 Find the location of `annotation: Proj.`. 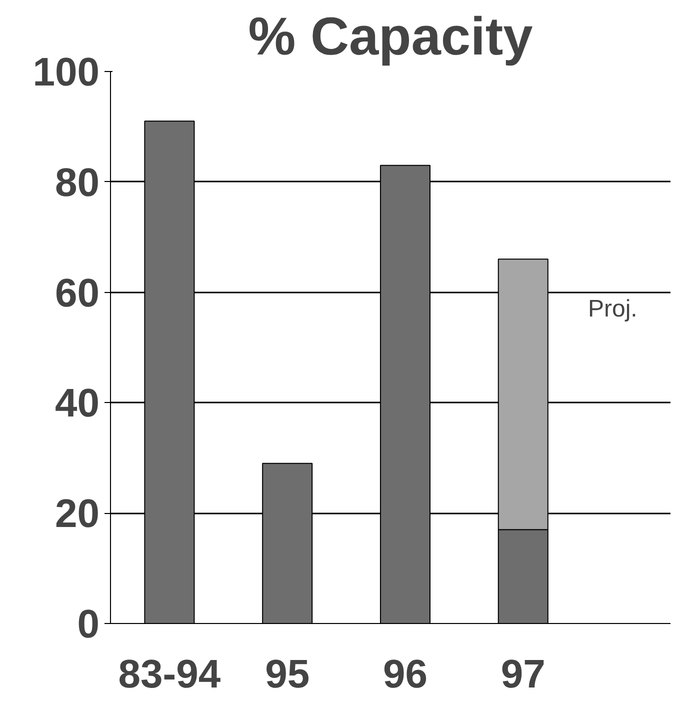

annotation: Proj. is located at coordinates (613, 308).